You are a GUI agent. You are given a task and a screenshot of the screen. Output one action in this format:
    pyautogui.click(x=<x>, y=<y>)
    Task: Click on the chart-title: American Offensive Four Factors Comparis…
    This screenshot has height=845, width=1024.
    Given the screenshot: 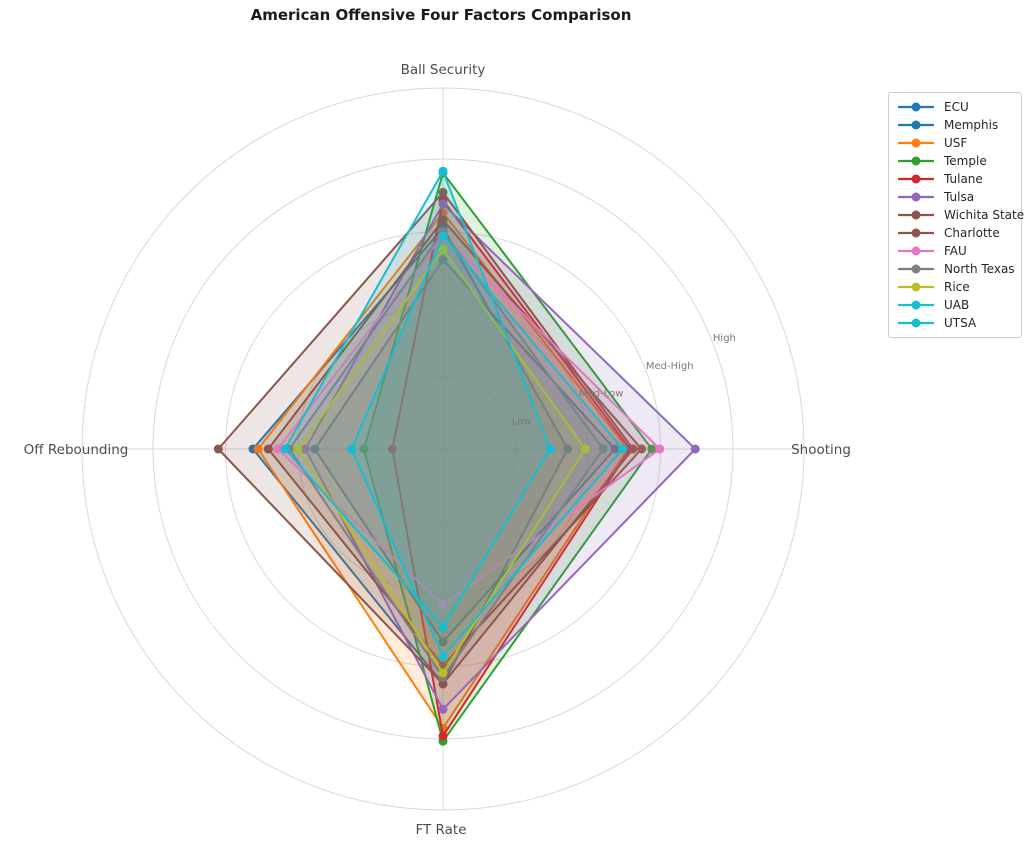 What is the action you would take?
    pyautogui.click(x=441, y=15)
    